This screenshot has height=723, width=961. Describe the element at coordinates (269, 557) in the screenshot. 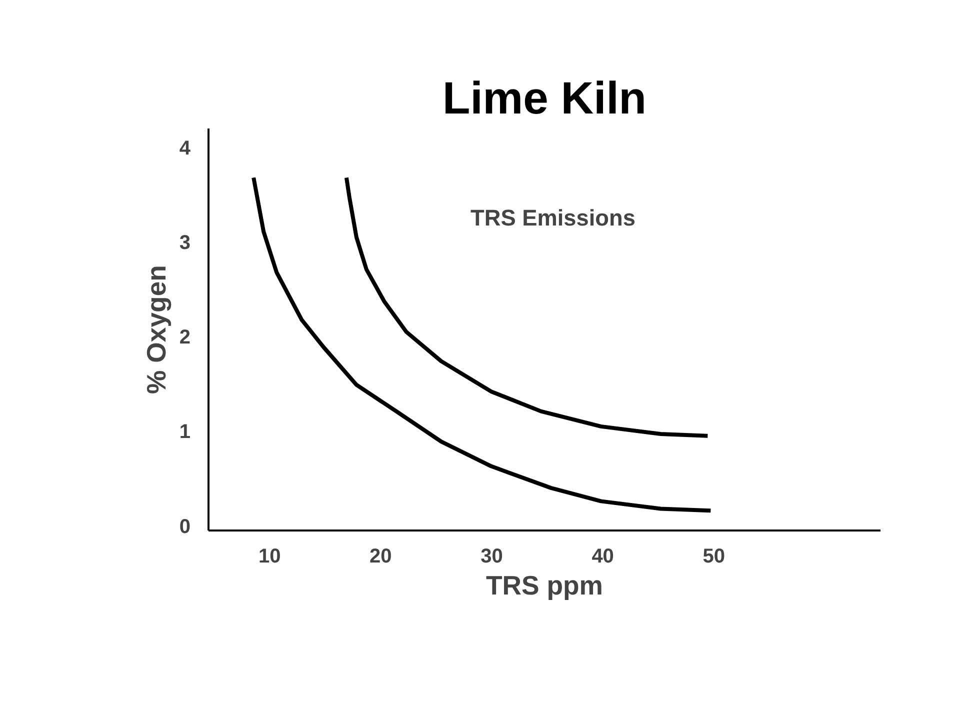

I see `x-tick-label: 10` at that location.